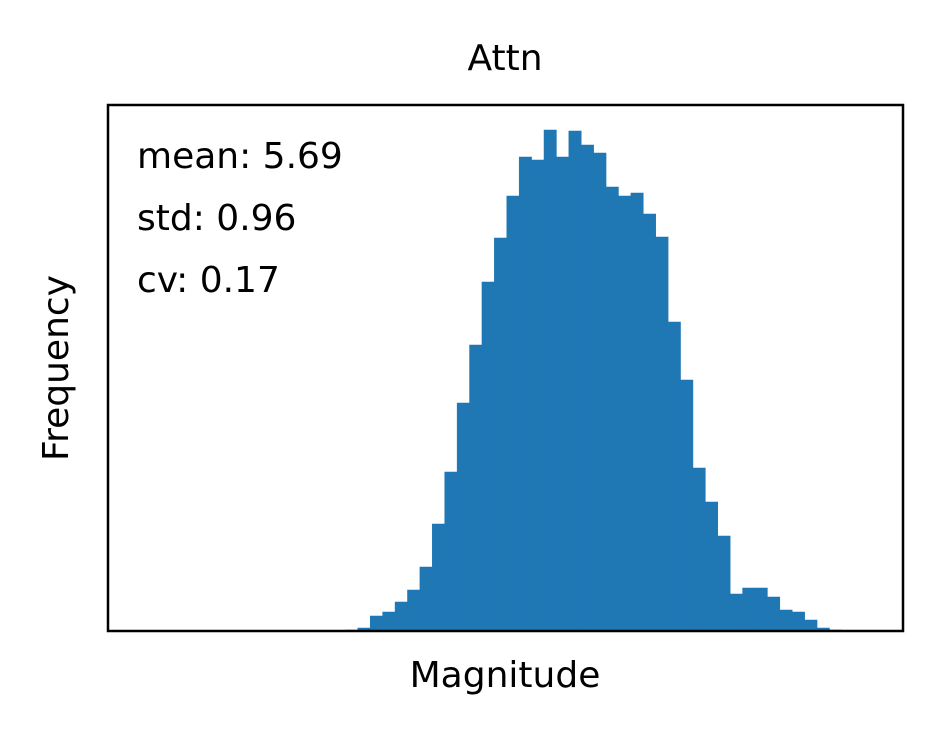 Image resolution: width=936 pixels, height=740 pixels. I want to click on stat-annotation: std: 0.96, so click(216, 218).